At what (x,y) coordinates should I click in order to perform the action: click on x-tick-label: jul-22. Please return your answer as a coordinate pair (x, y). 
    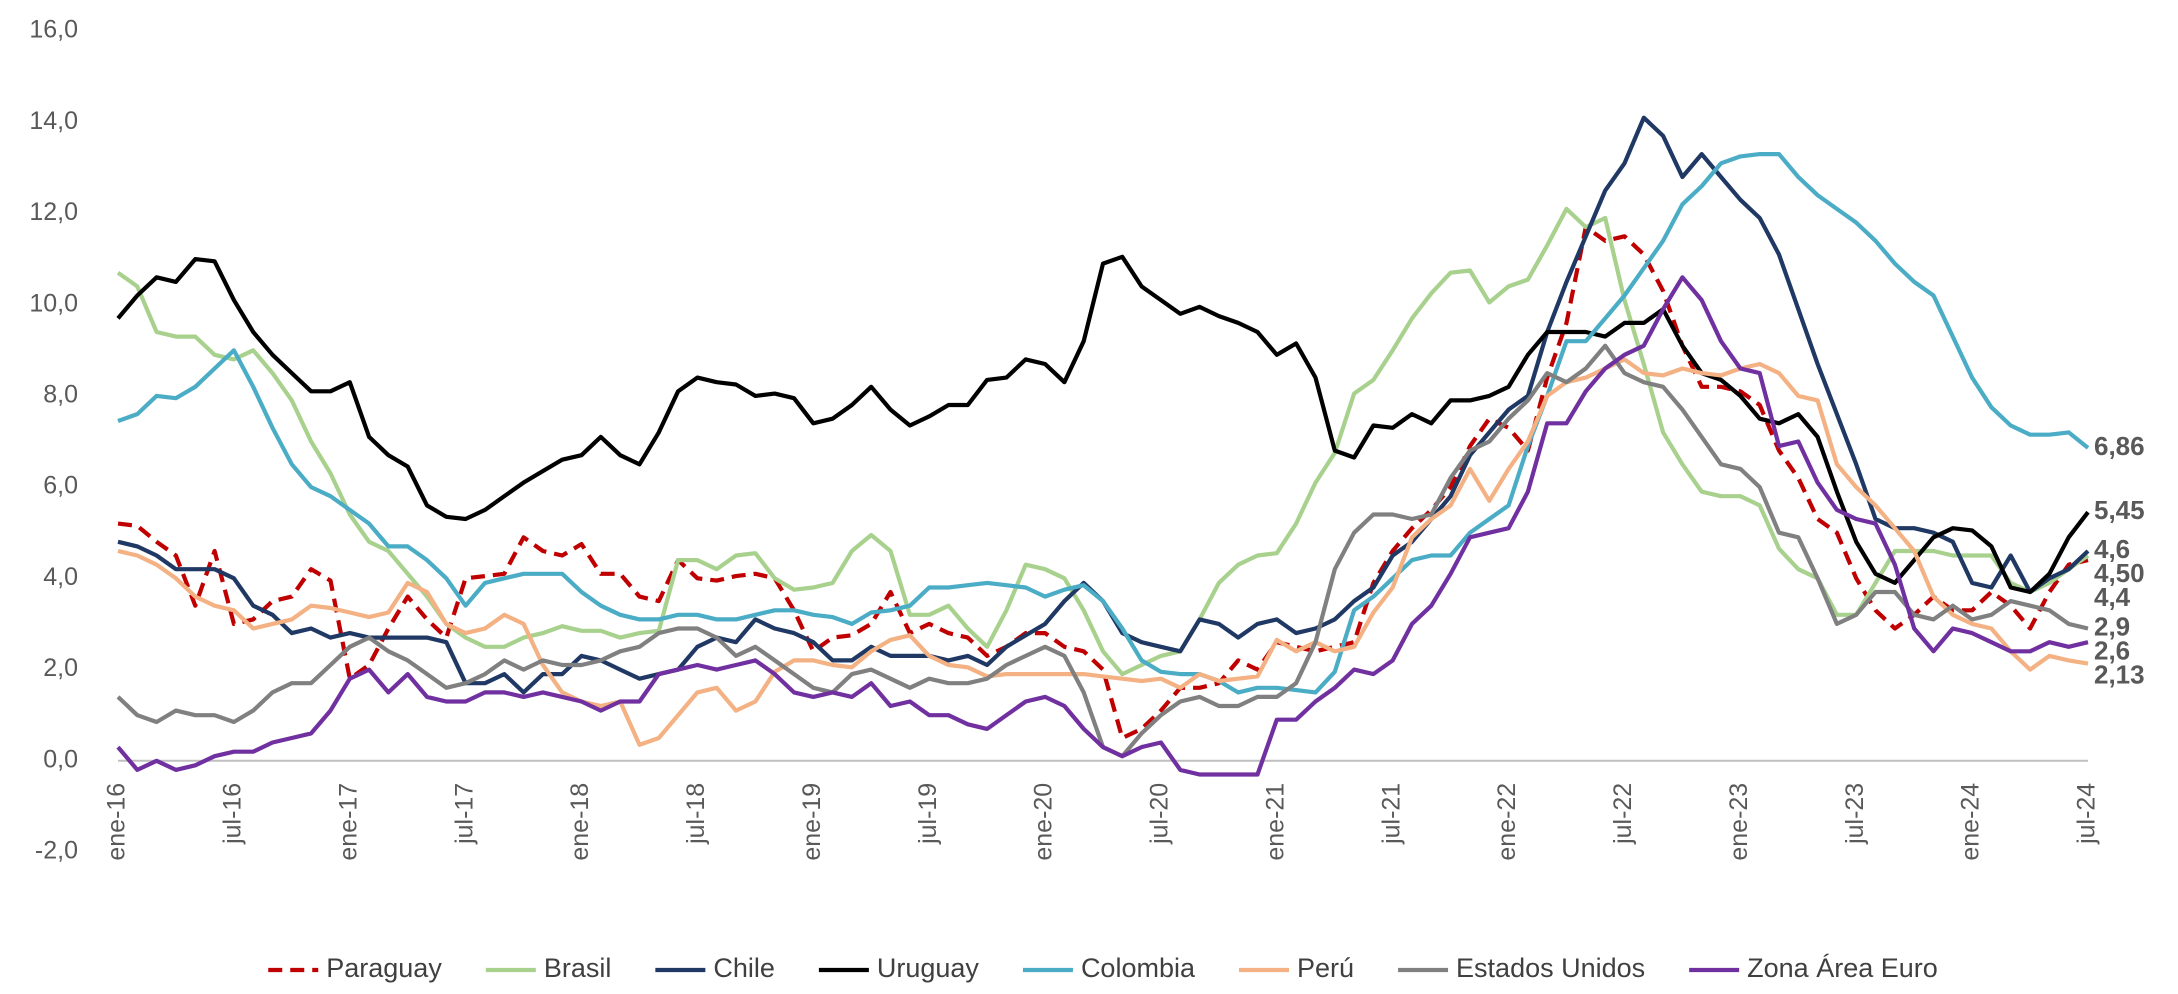
    Looking at the image, I should click on (1623, 814).